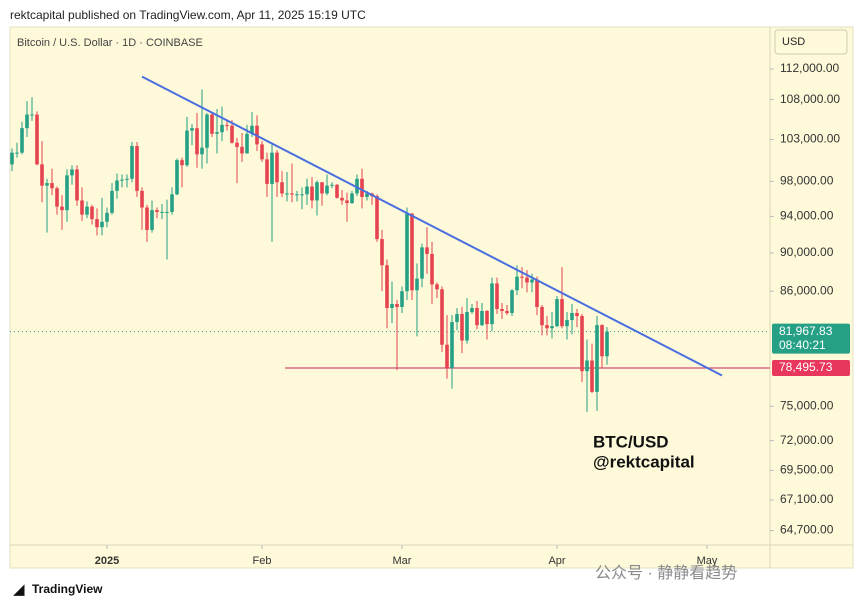 The image size is (860, 607). What do you see at coordinates (806, 367) in the screenshot?
I see `level-label: 78,495.73` at bounding box center [806, 367].